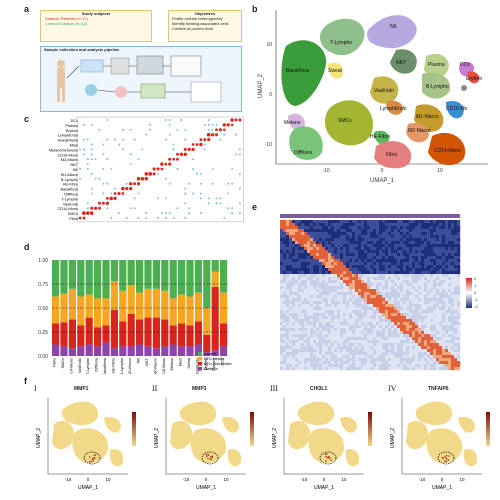 The width and height of the screenshot is (500, 500). Describe the element at coordinates (63, 435) in the screenshot. I see `umap-island` at that location.